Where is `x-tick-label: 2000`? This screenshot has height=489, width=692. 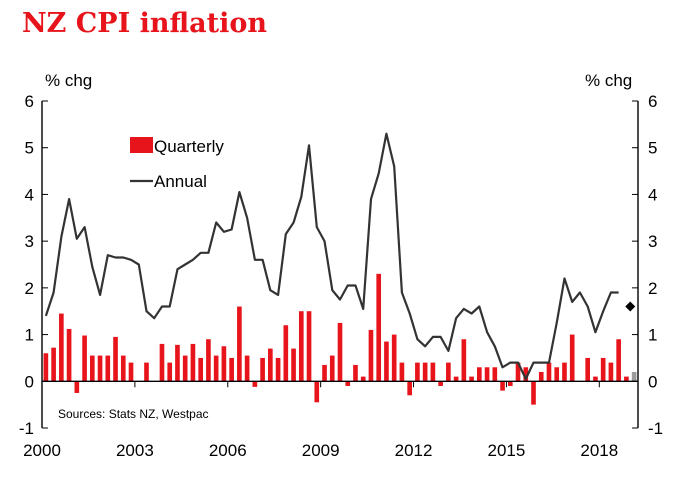
x-tick-label: 2000 is located at coordinates (42, 450).